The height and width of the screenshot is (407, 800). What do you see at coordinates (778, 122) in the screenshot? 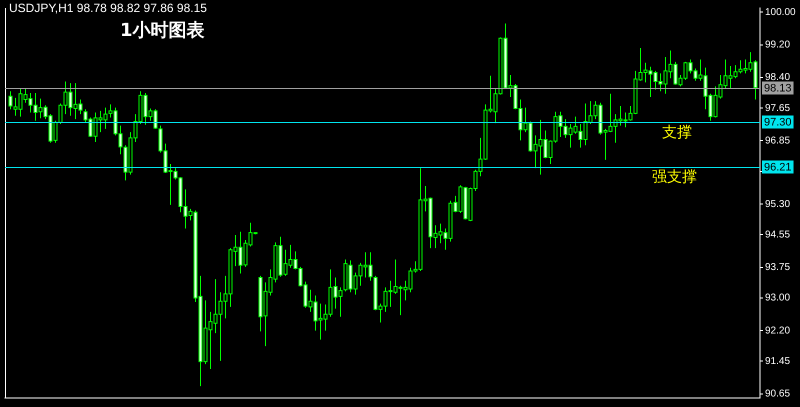
I see `ref-line-label: 97.30` at bounding box center [778, 122].